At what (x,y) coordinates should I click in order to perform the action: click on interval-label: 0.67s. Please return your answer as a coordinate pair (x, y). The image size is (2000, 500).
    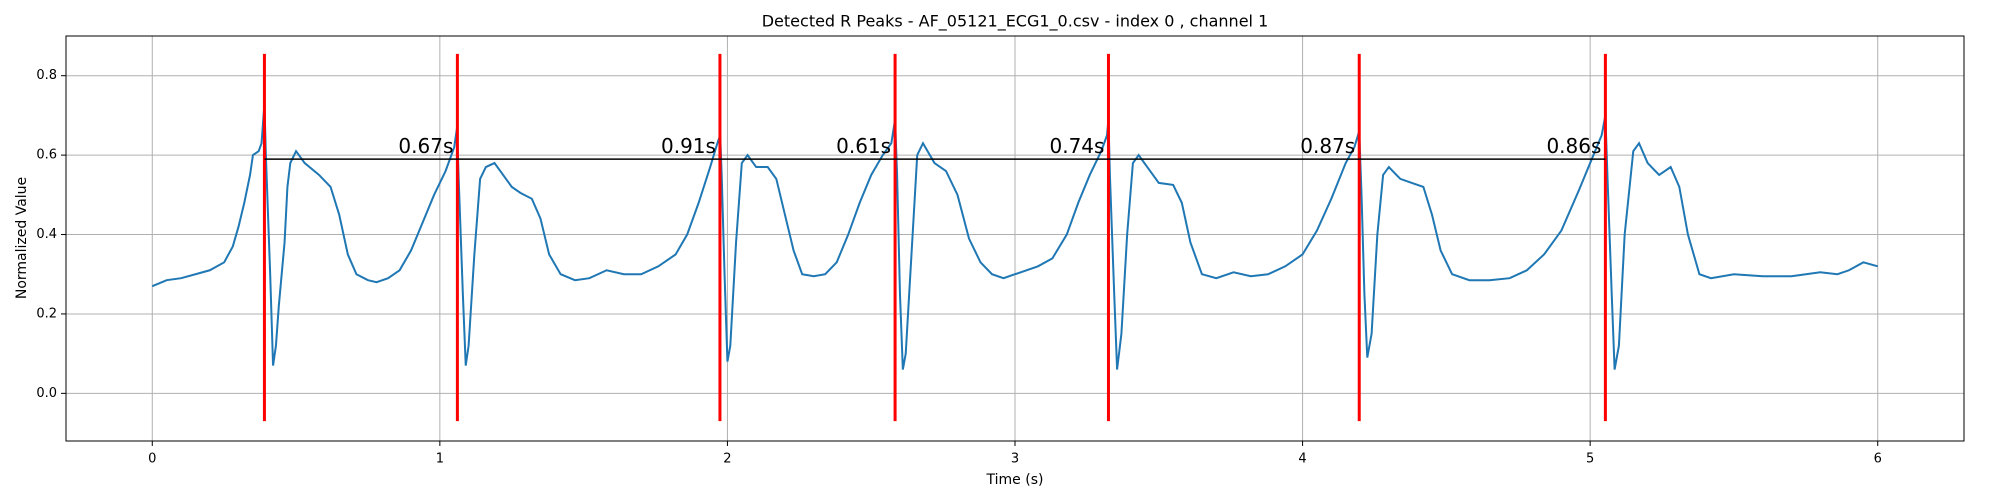
    Looking at the image, I should click on (425, 146).